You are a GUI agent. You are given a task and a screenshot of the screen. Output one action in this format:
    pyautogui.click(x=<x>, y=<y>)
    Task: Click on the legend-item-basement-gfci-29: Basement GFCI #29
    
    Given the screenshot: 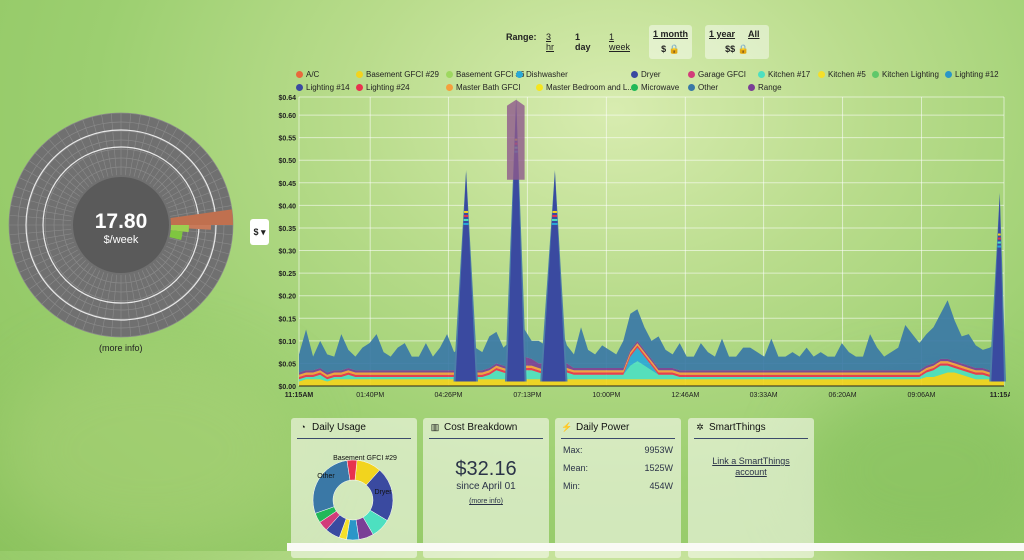 What is the action you would take?
    pyautogui.click(x=397, y=74)
    